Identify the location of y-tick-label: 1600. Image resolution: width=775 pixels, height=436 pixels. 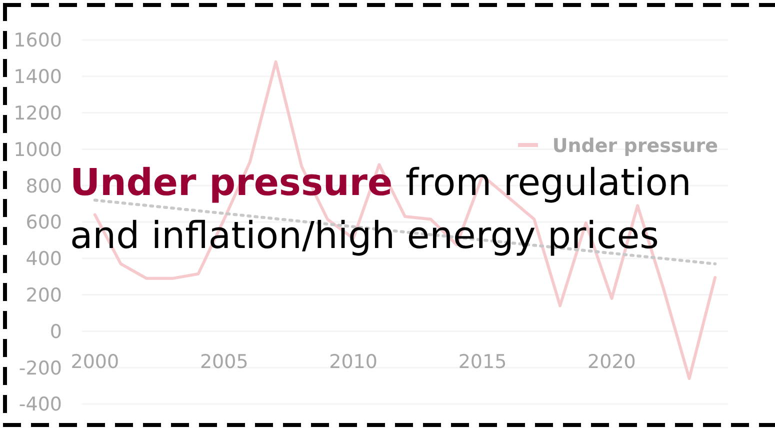
(38, 41).